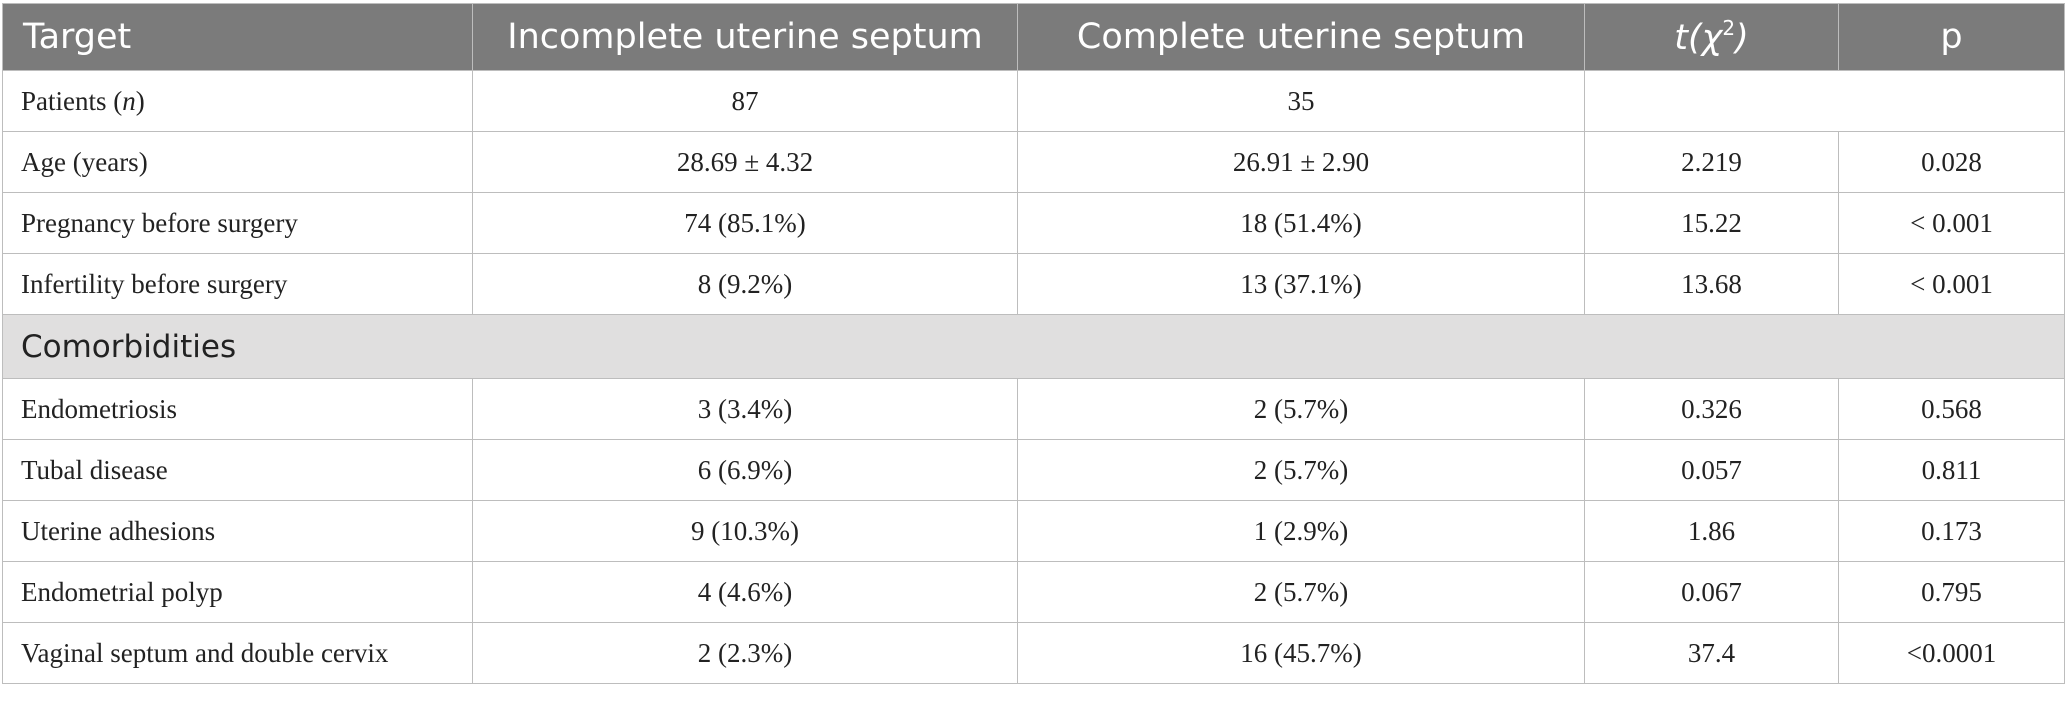 This screenshot has height=709, width=2067. Describe the element at coordinates (1951, 37) in the screenshot. I see `header-p-value: p` at that location.